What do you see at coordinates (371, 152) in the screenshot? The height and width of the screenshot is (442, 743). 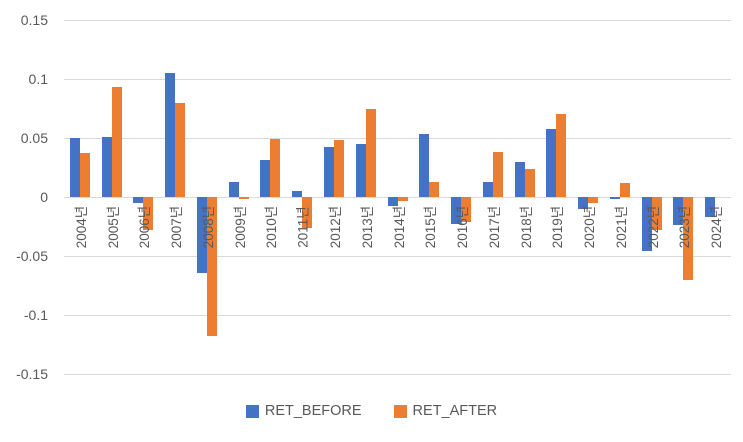 I see `bar-ret_after-2013` at bounding box center [371, 152].